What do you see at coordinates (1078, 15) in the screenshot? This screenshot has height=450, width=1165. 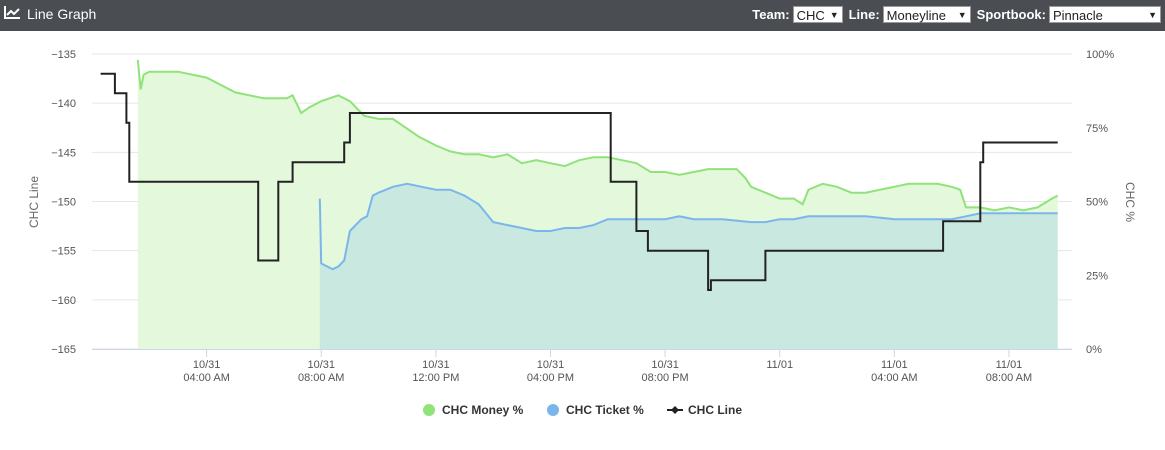 I see `sportsbook-select-value: Pinnacle` at bounding box center [1078, 15].